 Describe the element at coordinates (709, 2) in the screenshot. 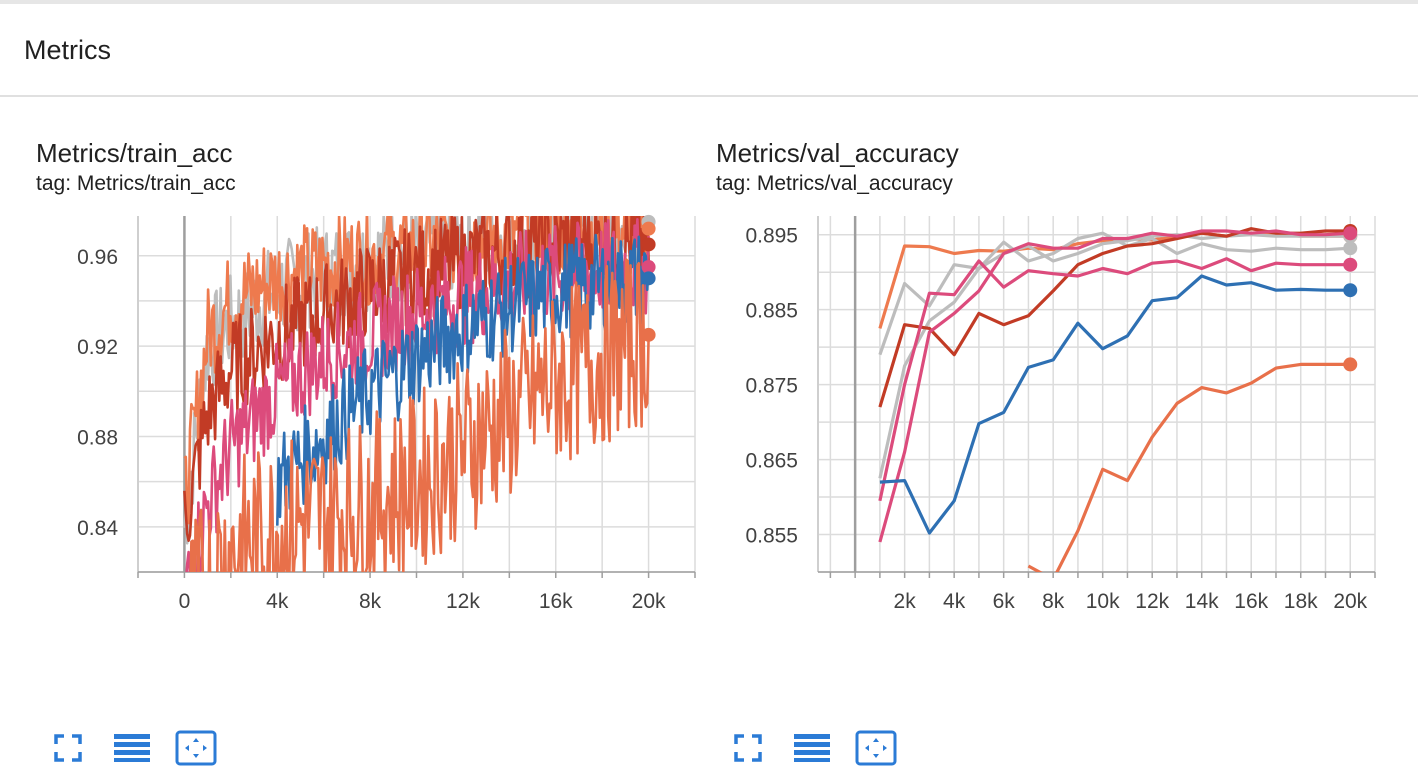

I see `top-rule` at that location.